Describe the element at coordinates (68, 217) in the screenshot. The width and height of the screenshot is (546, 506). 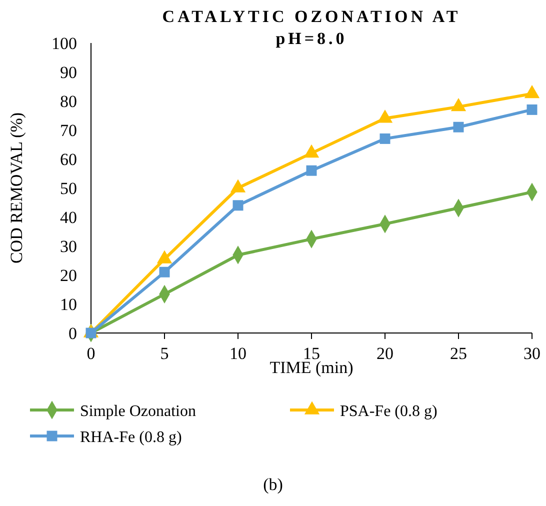
I see `y-tick-label: 40` at that location.